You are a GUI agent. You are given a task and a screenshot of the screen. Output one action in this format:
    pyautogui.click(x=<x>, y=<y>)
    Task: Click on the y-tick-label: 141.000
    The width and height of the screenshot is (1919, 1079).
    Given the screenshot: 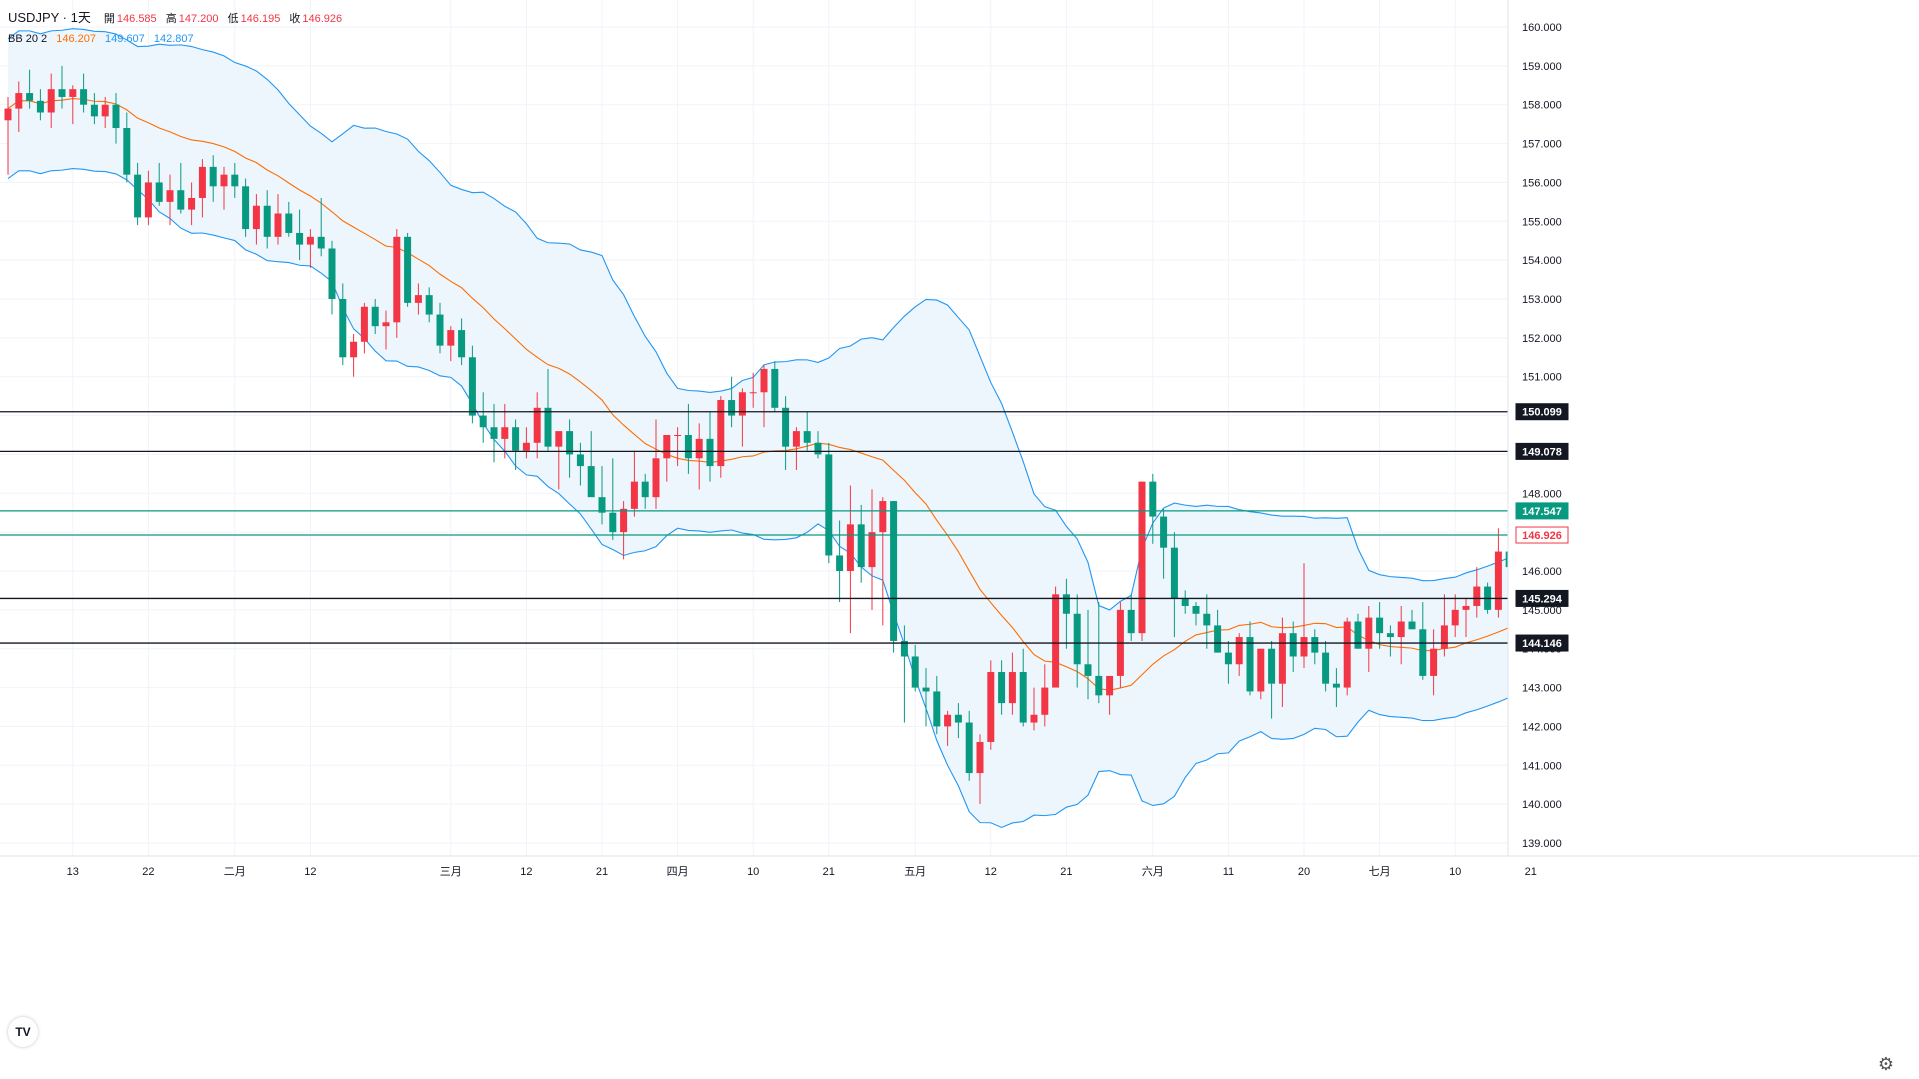 What is the action you would take?
    pyautogui.click(x=1542, y=766)
    